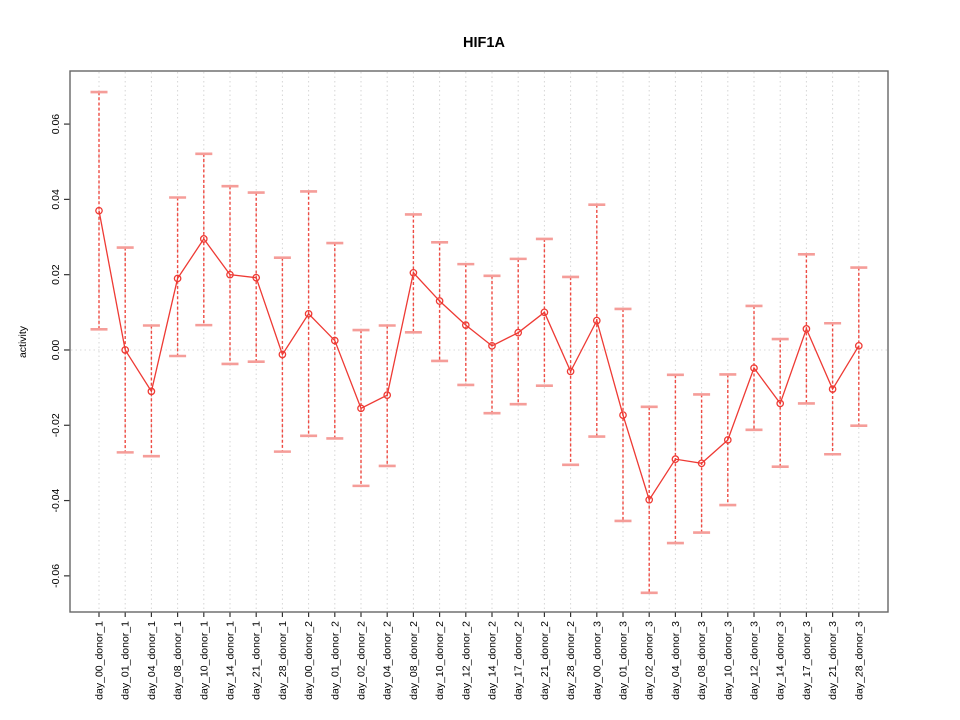 The height and width of the screenshot is (720, 960). I want to click on x-axis-tick-label: day_08_donor_2, so click(414, 660).